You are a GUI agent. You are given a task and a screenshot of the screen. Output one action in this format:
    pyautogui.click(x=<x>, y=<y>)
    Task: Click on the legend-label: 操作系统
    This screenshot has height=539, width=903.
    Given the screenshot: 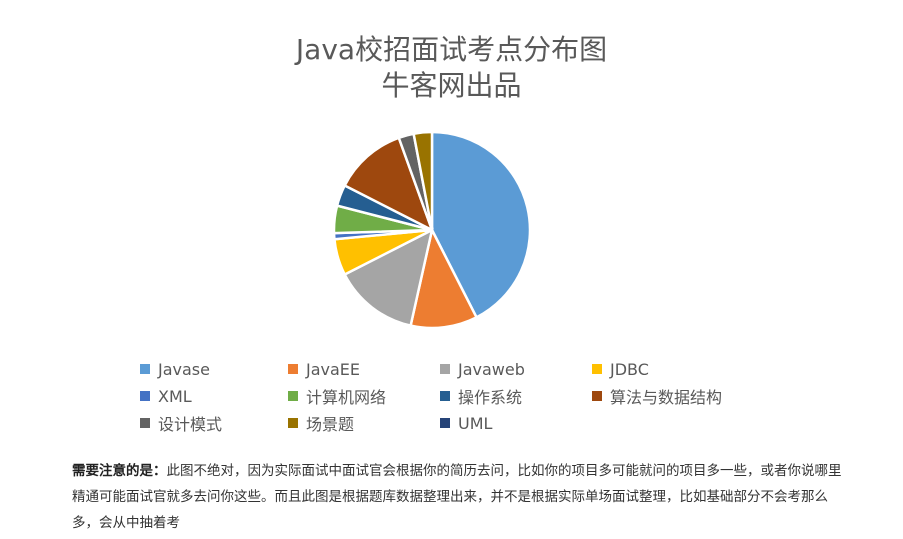 What is the action you would take?
    pyautogui.click(x=490, y=397)
    